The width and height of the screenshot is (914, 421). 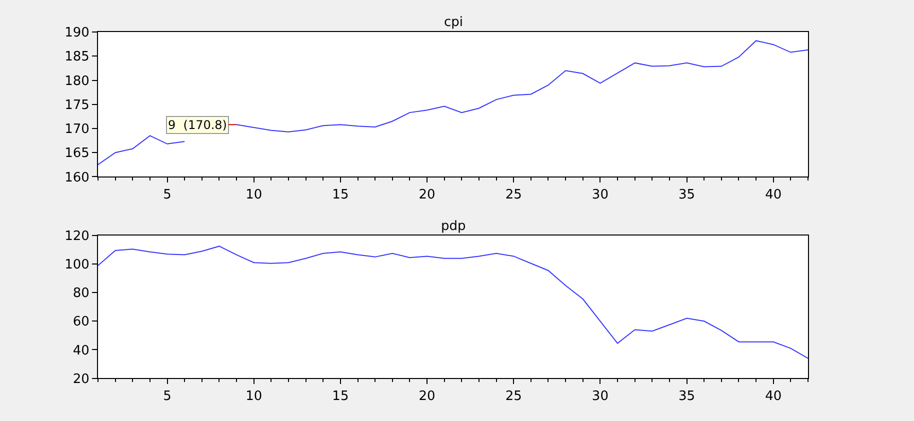 What do you see at coordinates (81, 379) in the screenshot?
I see `y-tick-label: 20` at bounding box center [81, 379].